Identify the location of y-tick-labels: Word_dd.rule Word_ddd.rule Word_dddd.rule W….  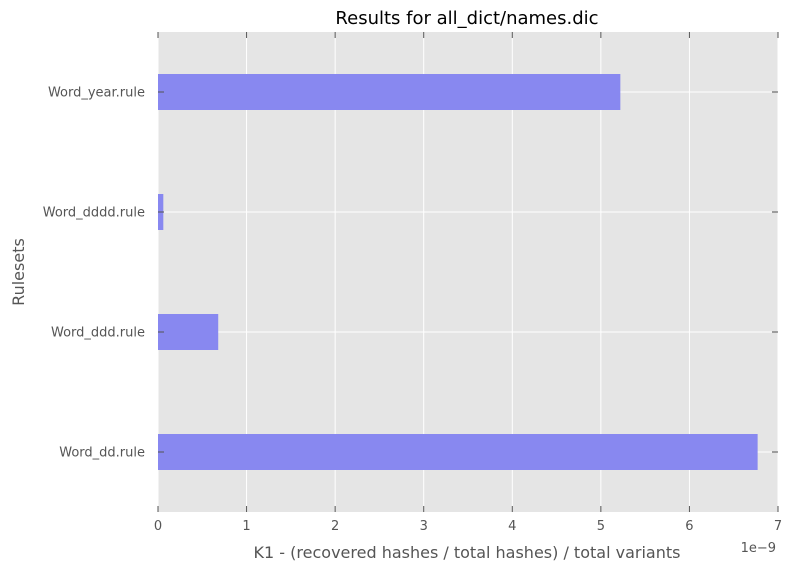
(94, 273).